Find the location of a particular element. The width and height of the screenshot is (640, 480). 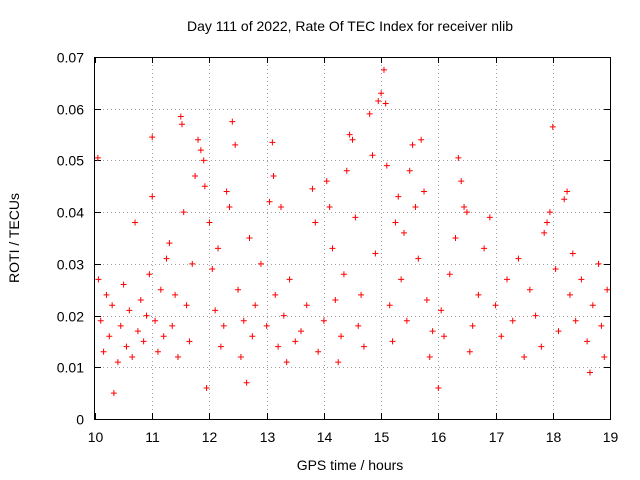

y-tick-label: 0.01 is located at coordinates (70, 368).